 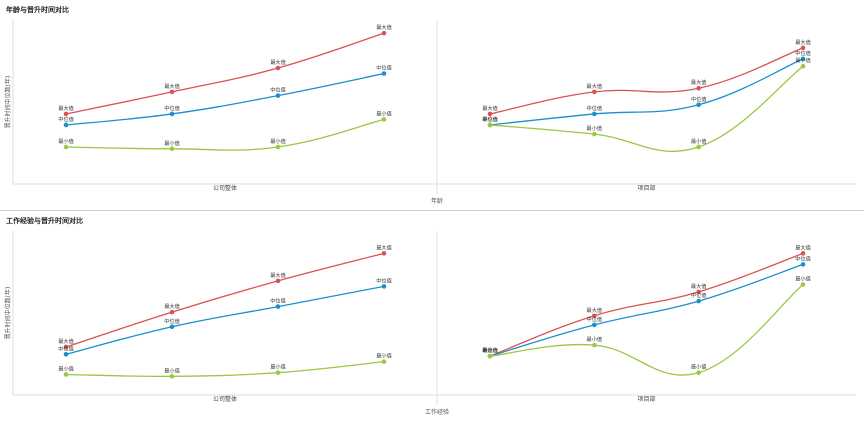 What do you see at coordinates (646, 188) in the screenshot?
I see `category-label: 项目部` at bounding box center [646, 188].